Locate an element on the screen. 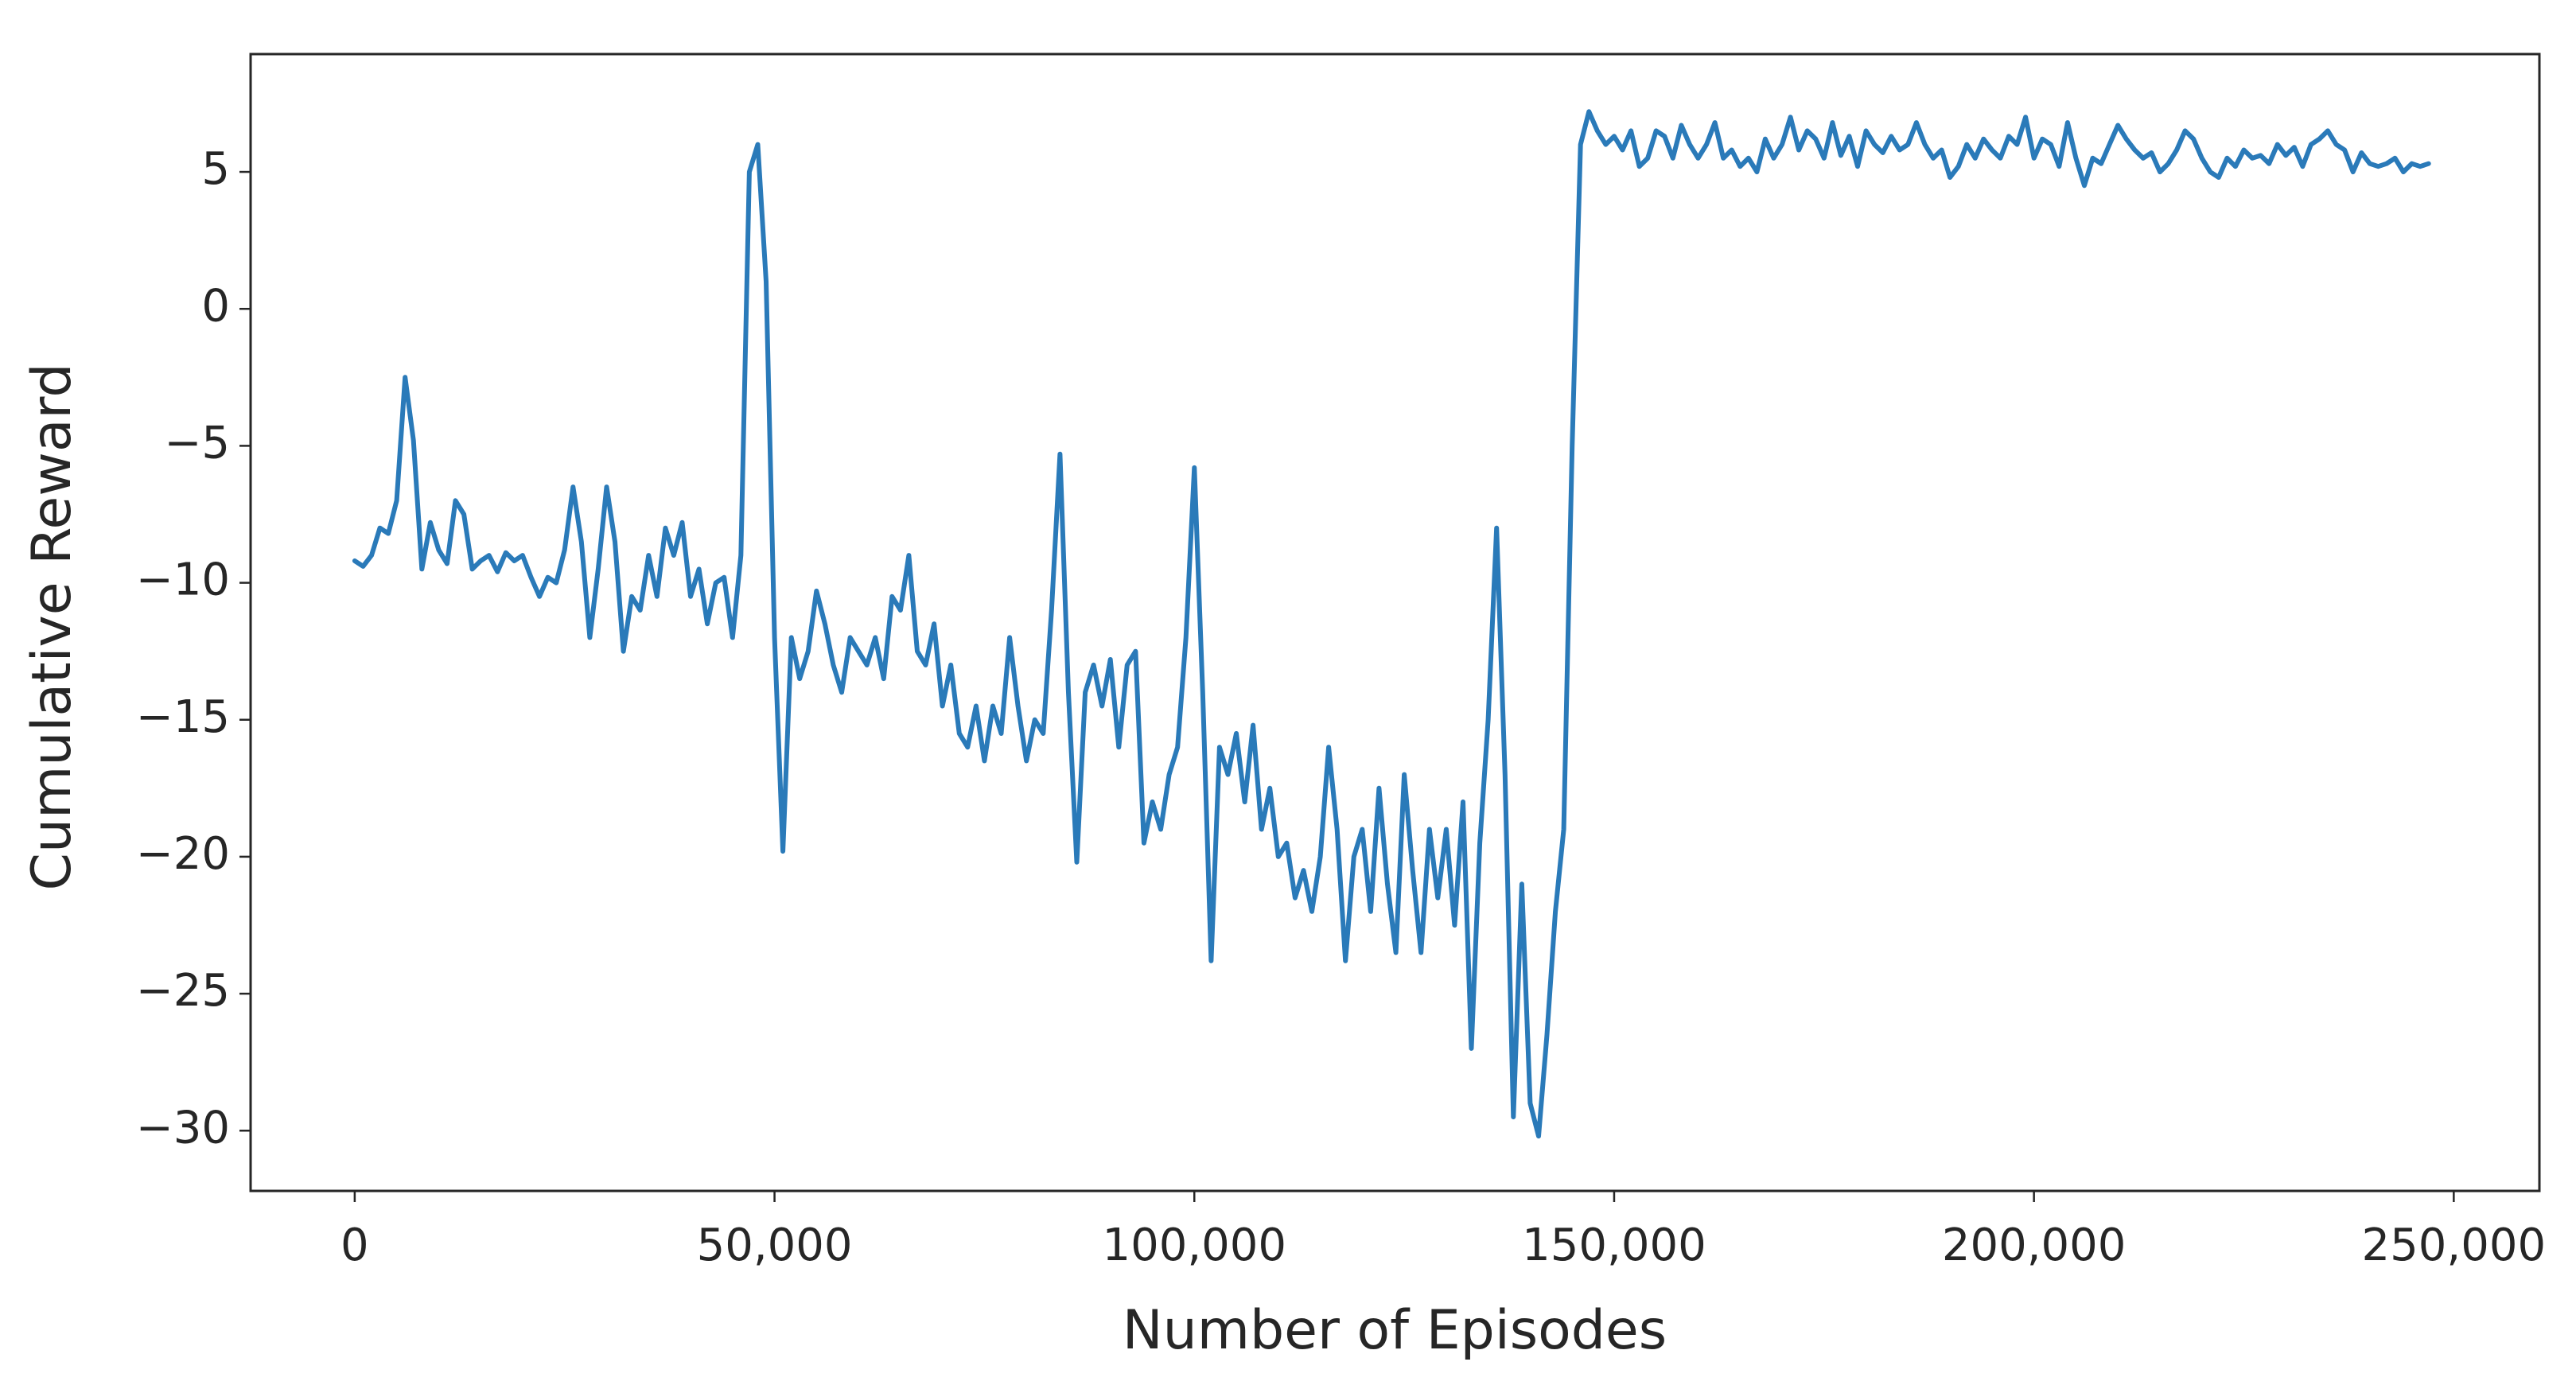  y-tick-label: −30 is located at coordinates (183, 1128).